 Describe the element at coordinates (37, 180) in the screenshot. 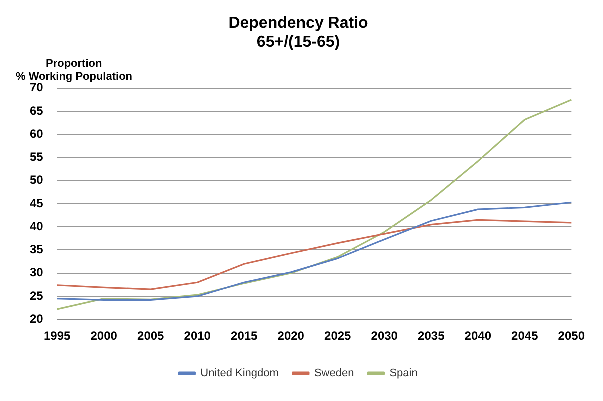

I see `y-tick-label: 50` at that location.